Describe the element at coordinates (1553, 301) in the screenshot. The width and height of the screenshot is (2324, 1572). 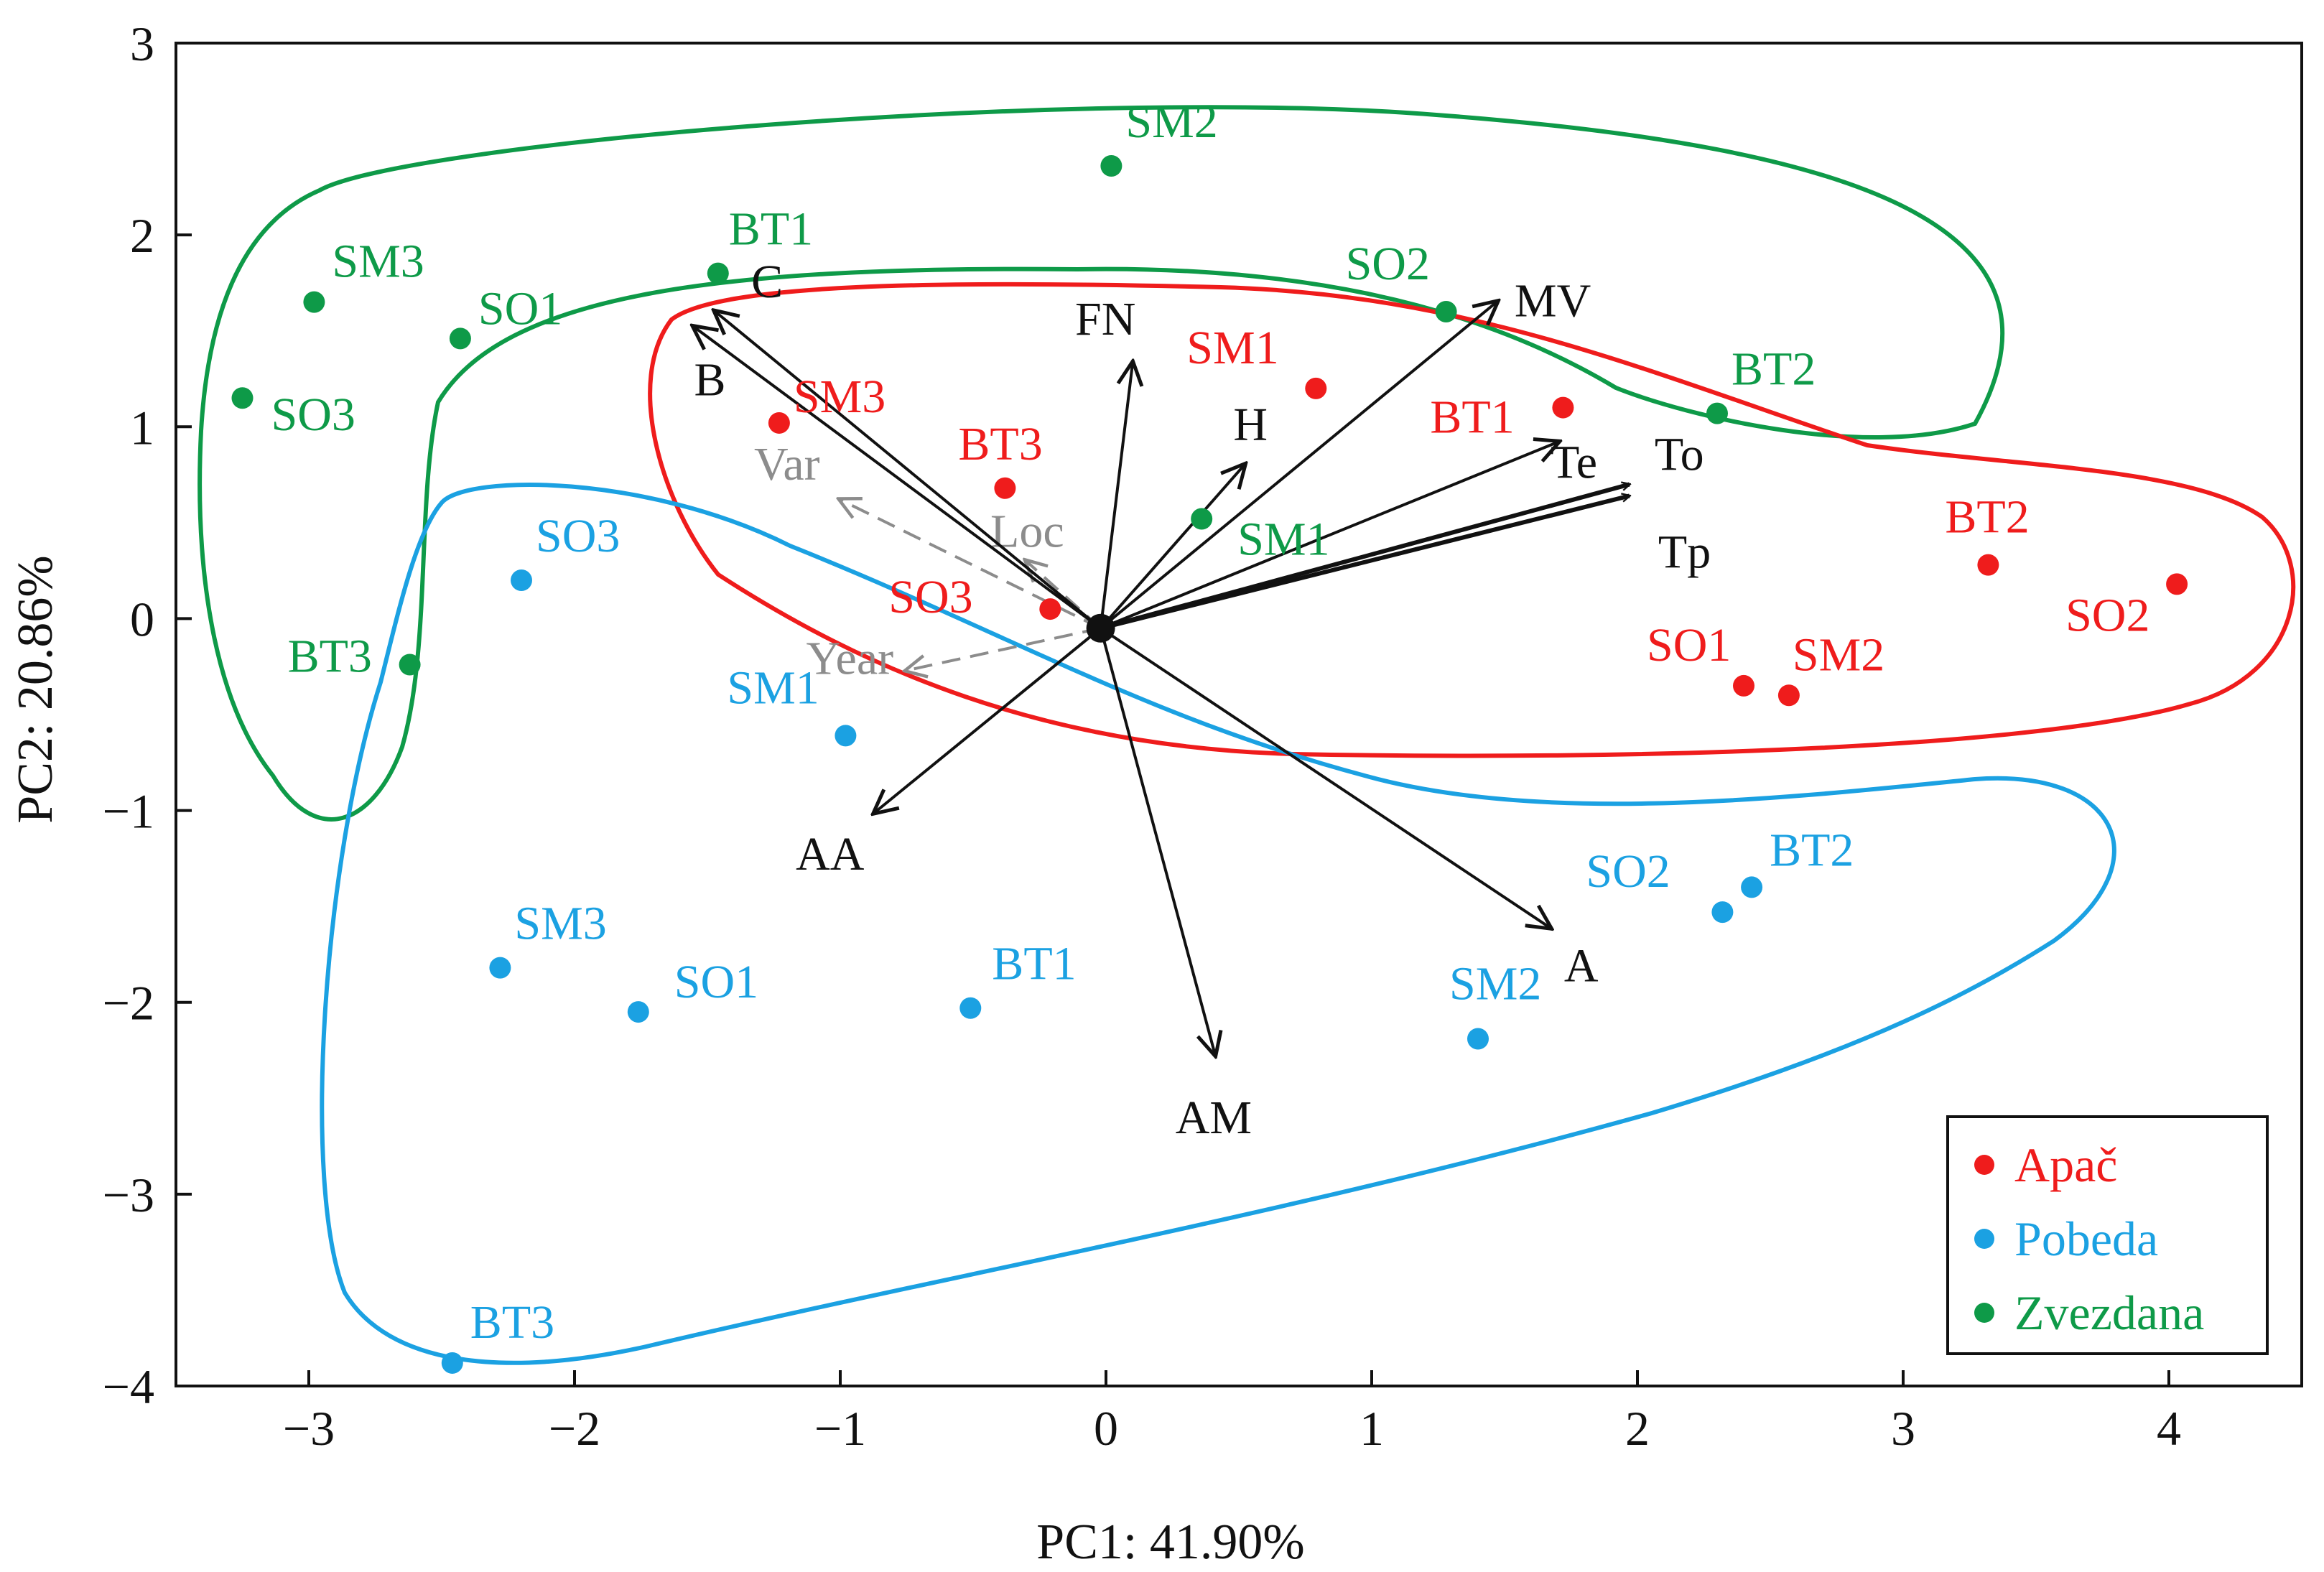
I see `loading-label-mv: MV` at that location.